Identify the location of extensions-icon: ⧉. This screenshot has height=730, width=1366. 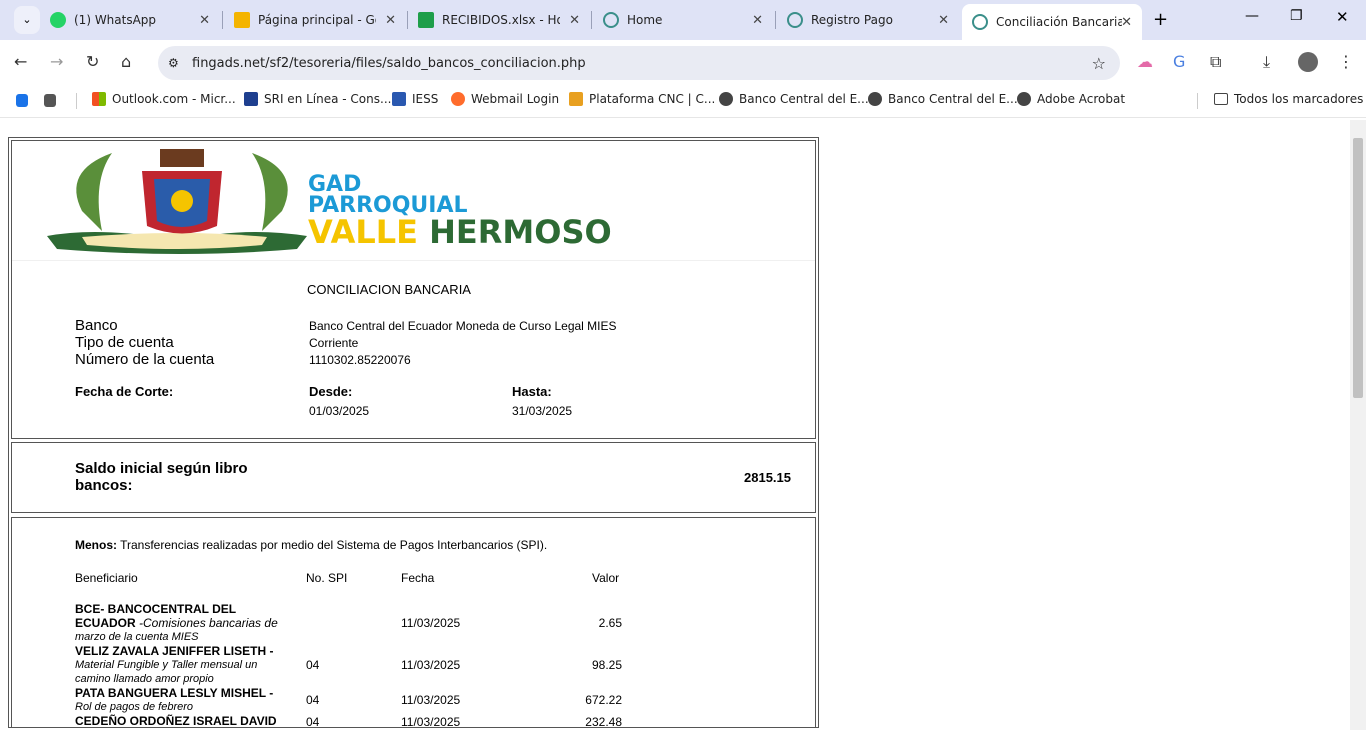
(1216, 61).